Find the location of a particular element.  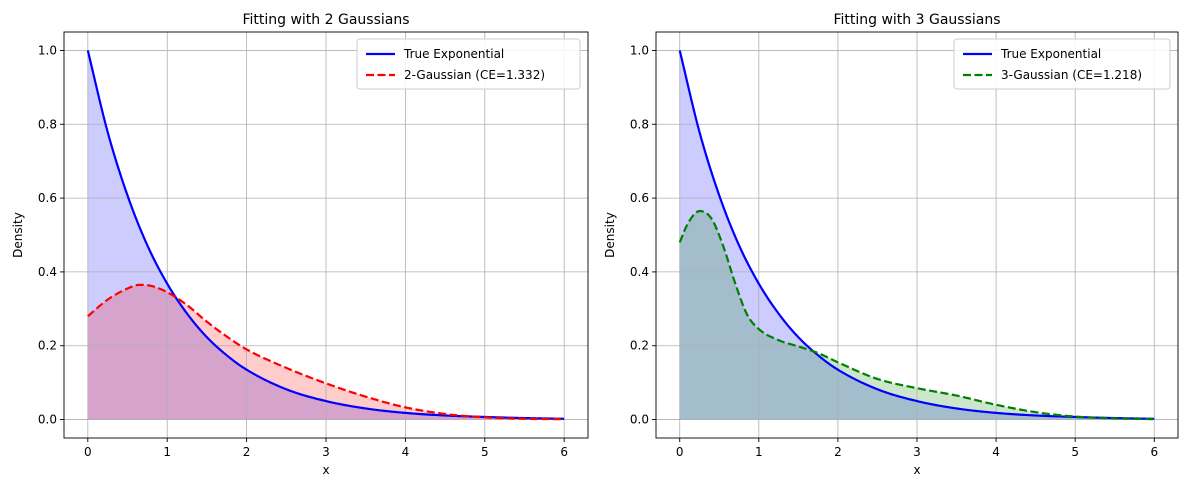

left-xtick-label-2: 2 is located at coordinates (247, 452).